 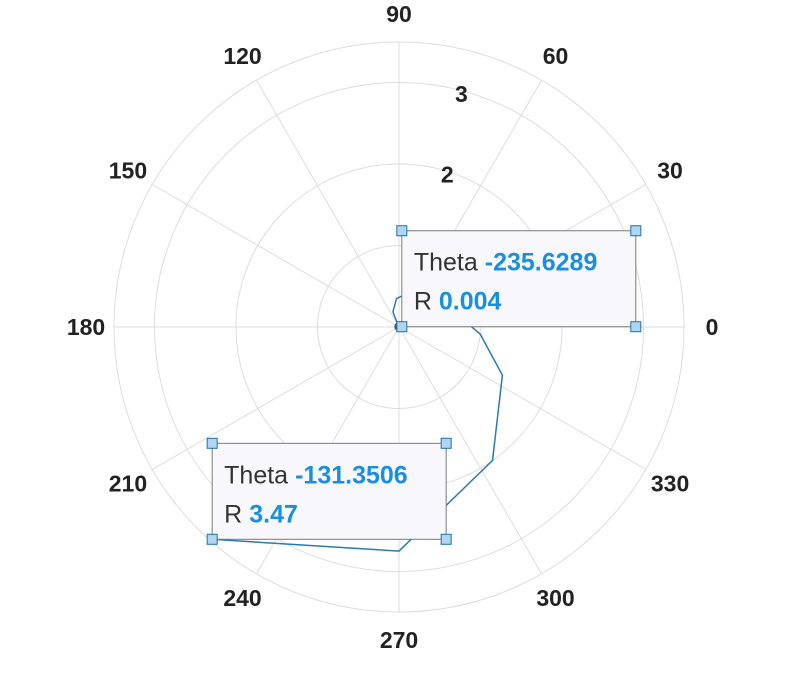 What do you see at coordinates (86, 327) in the screenshot?
I see `theta-tick-label: 180` at bounding box center [86, 327].